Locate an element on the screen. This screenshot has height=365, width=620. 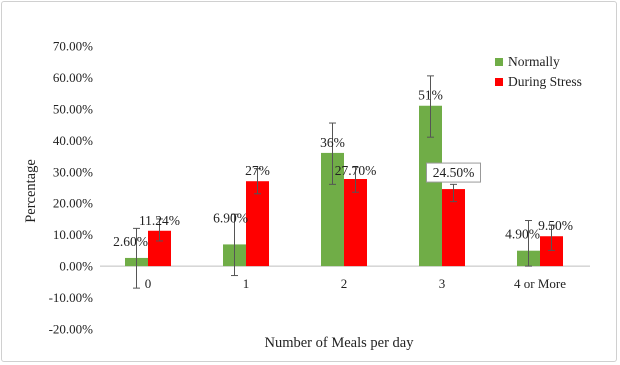
y-tick-label: 10.00% is located at coordinates (73, 234).